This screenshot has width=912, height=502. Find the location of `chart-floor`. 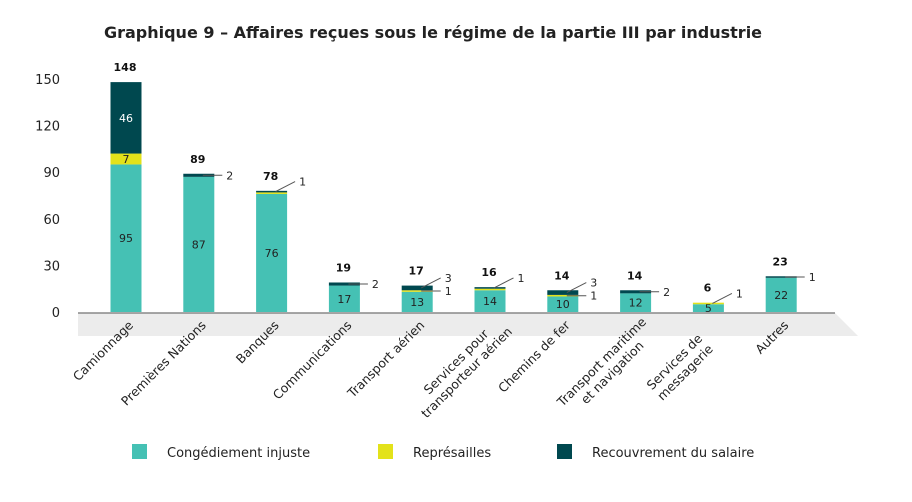

chart-floor is located at coordinates (468, 324).